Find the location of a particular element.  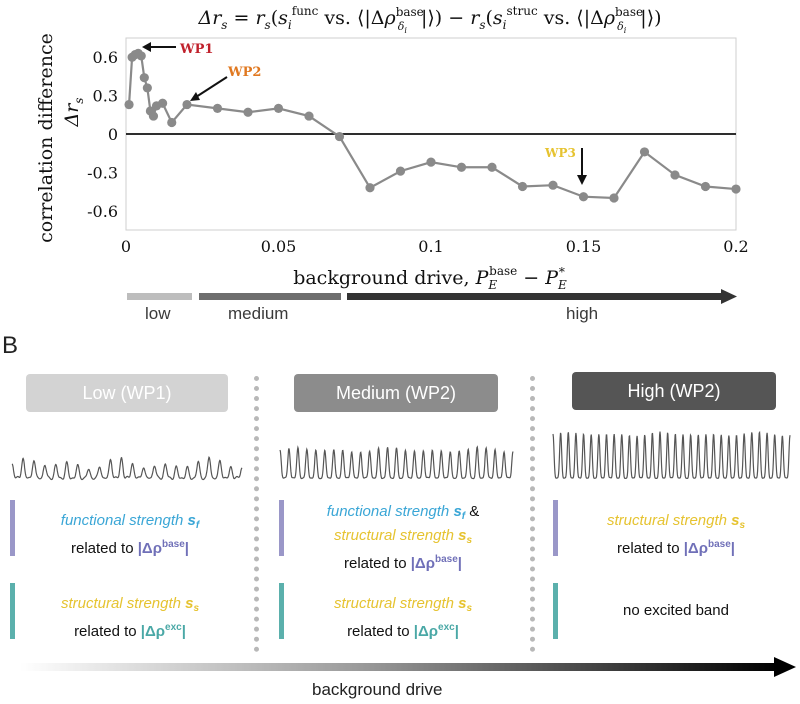

low-row1-func: functional strength is located at coordinates (124, 520).